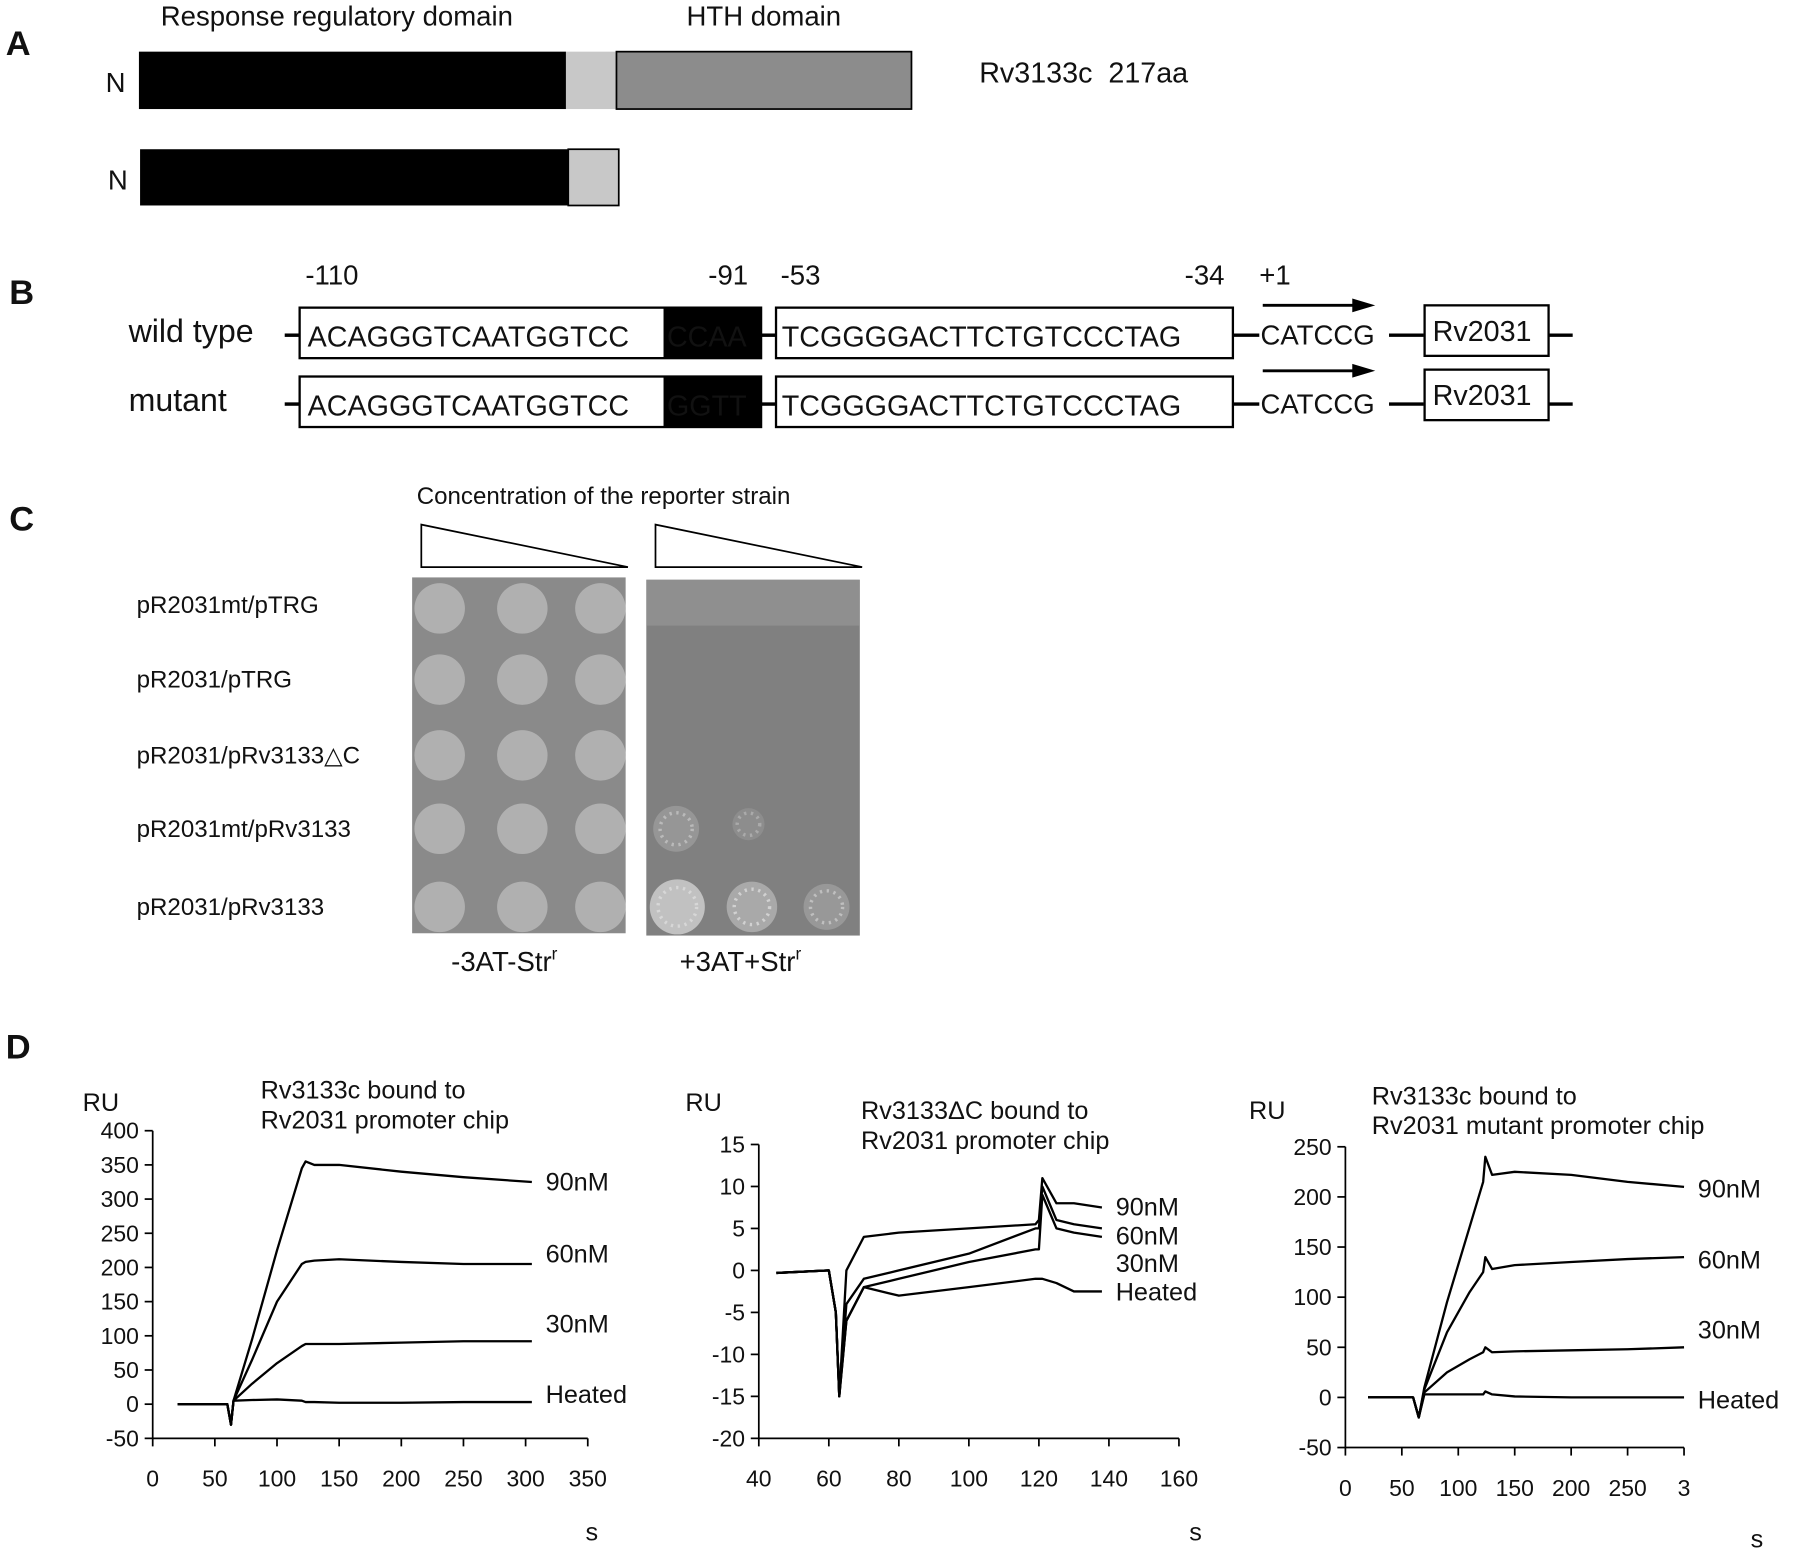  Describe the element at coordinates (801, 275) in the screenshot. I see `position-label: -53` at that location.